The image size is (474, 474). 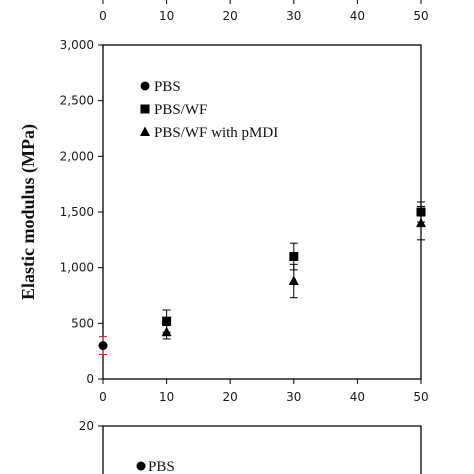 I want to click on top-axis-tick-label: 50, so click(x=420, y=16).